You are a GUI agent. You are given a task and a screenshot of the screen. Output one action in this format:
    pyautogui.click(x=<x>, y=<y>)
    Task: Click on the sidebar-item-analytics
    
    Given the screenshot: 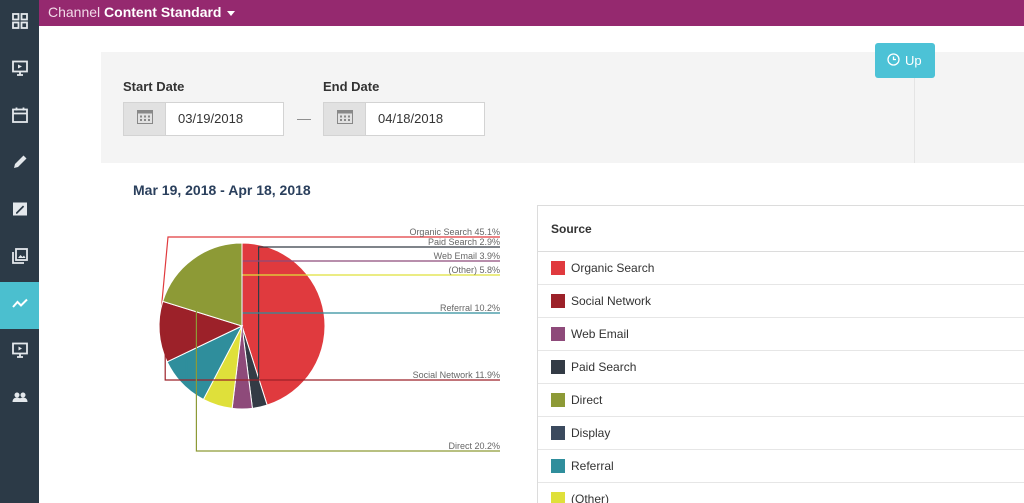 What is the action you would take?
    pyautogui.click(x=19, y=305)
    